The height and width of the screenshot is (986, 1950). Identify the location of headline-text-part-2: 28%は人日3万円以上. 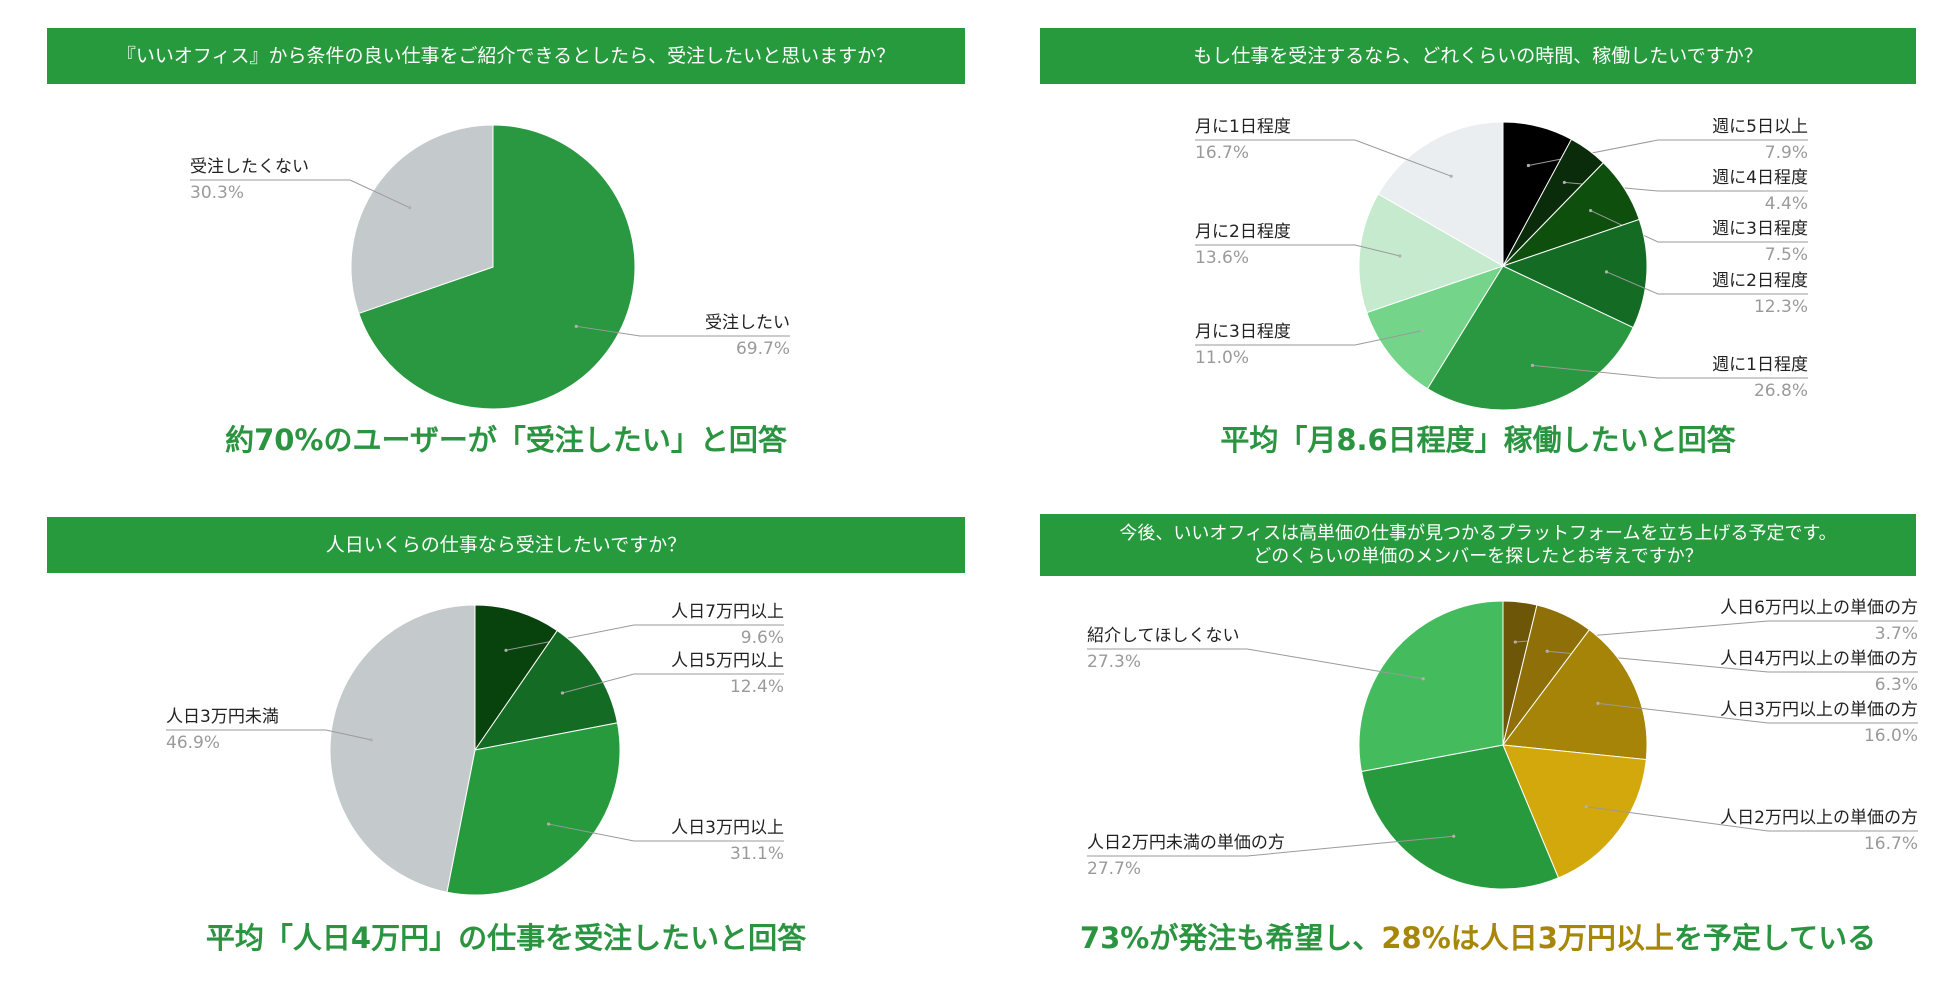
(1527, 938).